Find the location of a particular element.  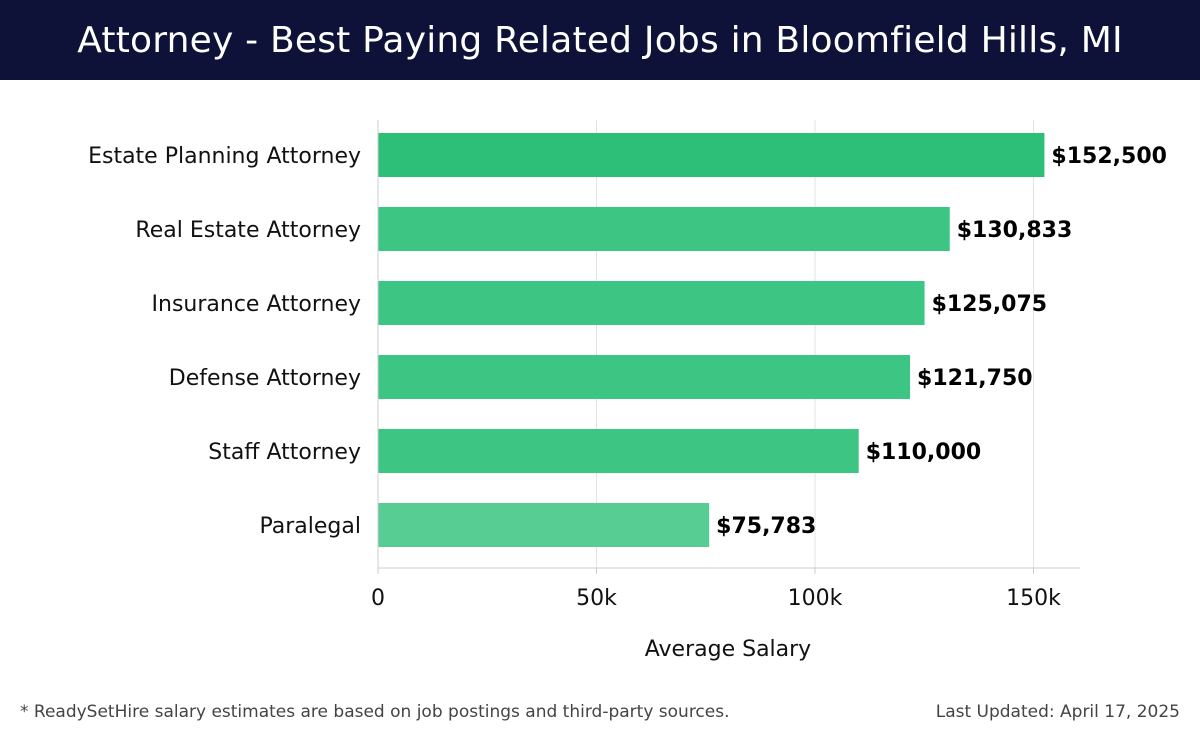

value-label: $75,783 is located at coordinates (766, 526).